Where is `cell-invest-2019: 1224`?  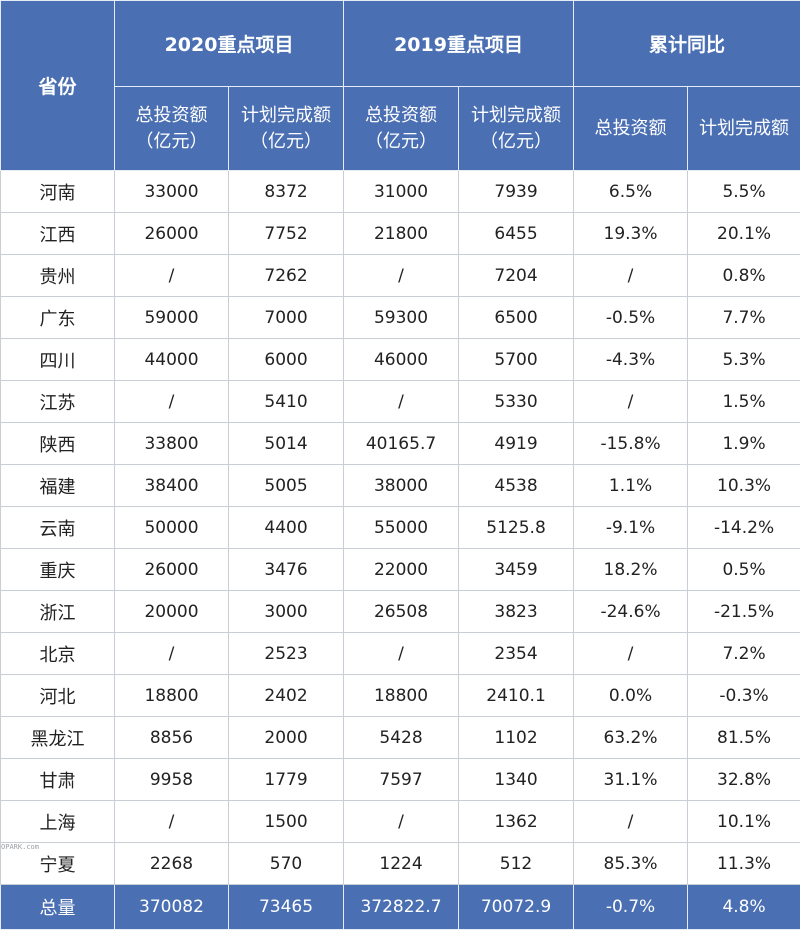
cell-invest-2019: 1224 is located at coordinates (401, 864).